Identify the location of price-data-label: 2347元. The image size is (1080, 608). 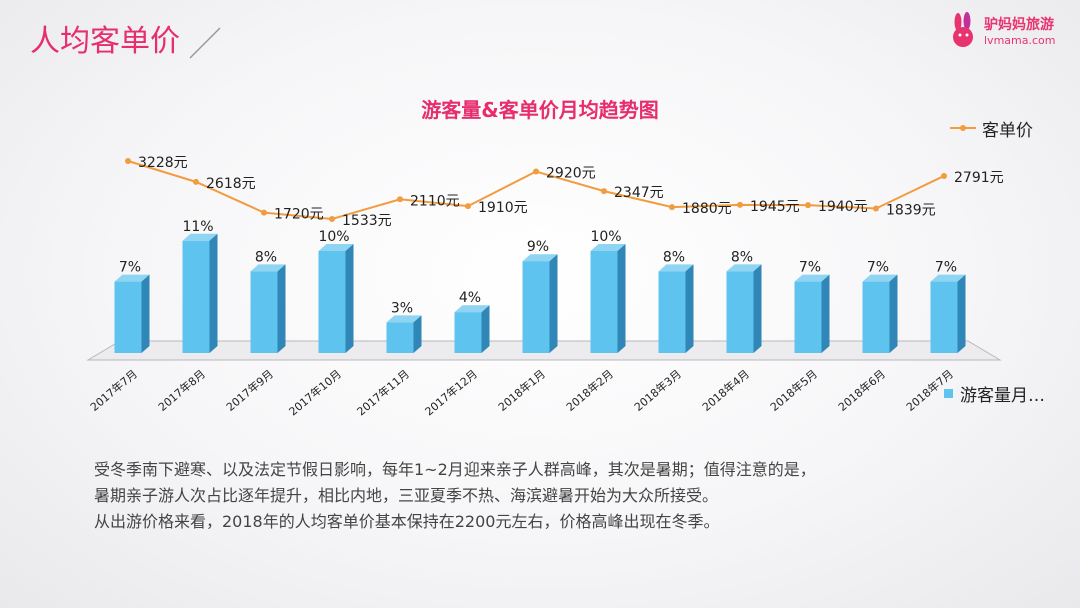
(639, 193).